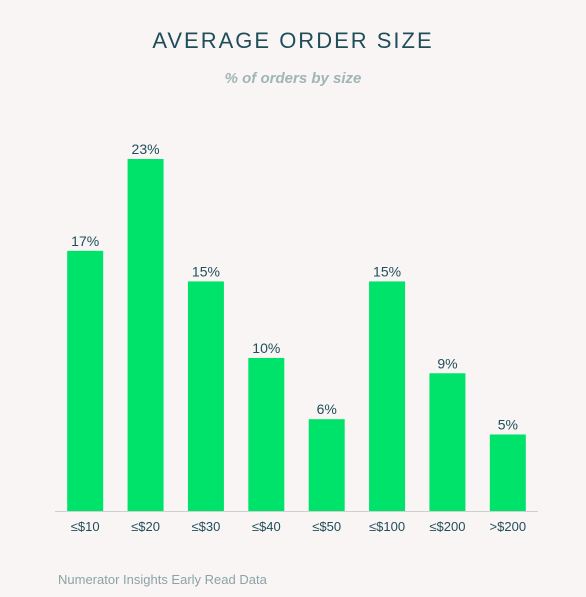  What do you see at coordinates (447, 526) in the screenshot?
I see `x-tick-label-6: ≤$200` at bounding box center [447, 526].